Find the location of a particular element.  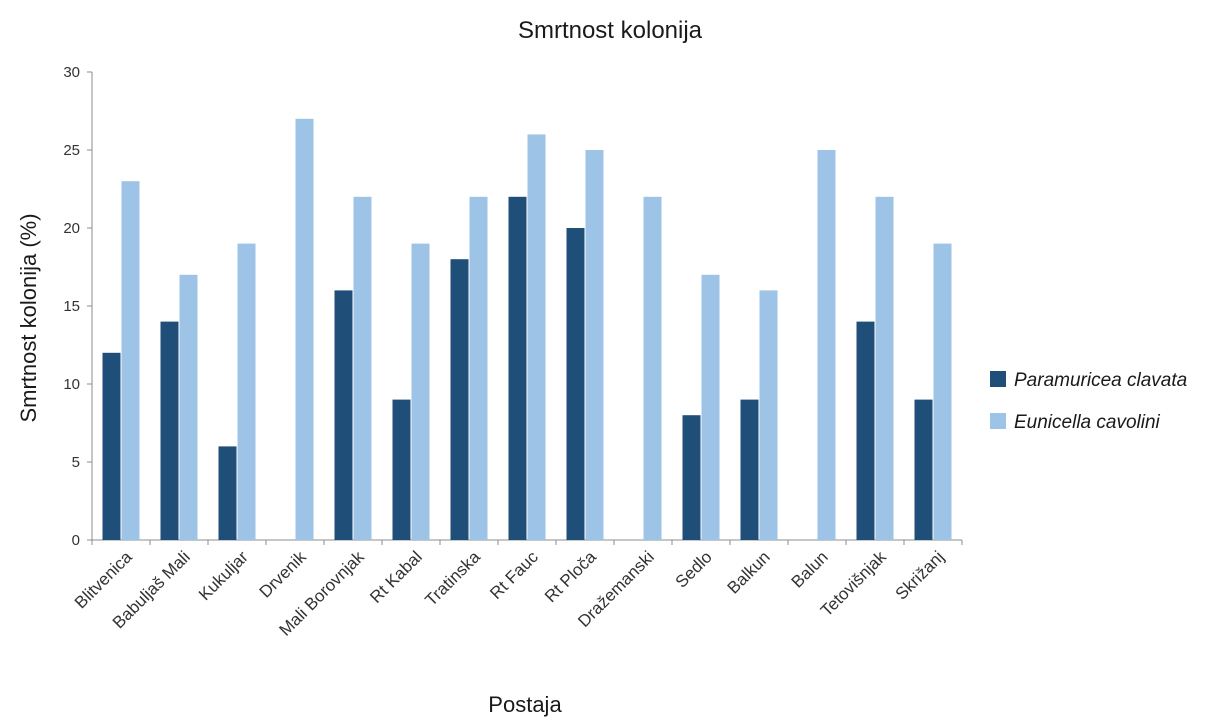

legend-label: Eunicella cavolini is located at coordinates (1087, 422).